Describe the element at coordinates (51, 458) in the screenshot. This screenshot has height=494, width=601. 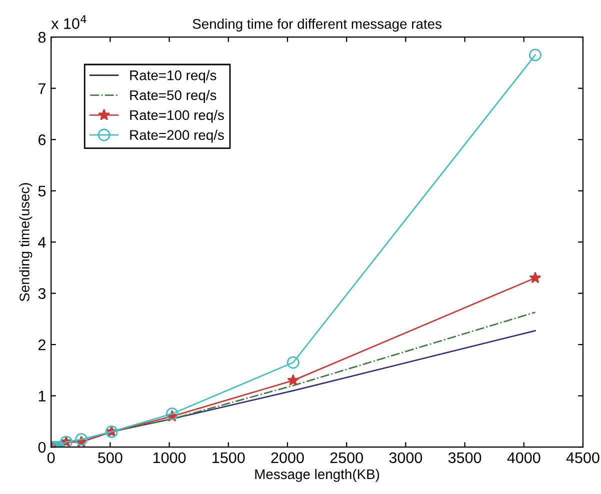
I see `x-tick-label: 0` at that location.